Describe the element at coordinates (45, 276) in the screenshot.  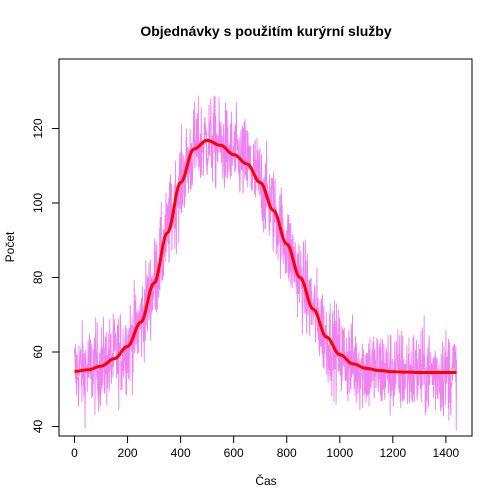
I see `y-axis: 40 60 80 100 120` at that location.